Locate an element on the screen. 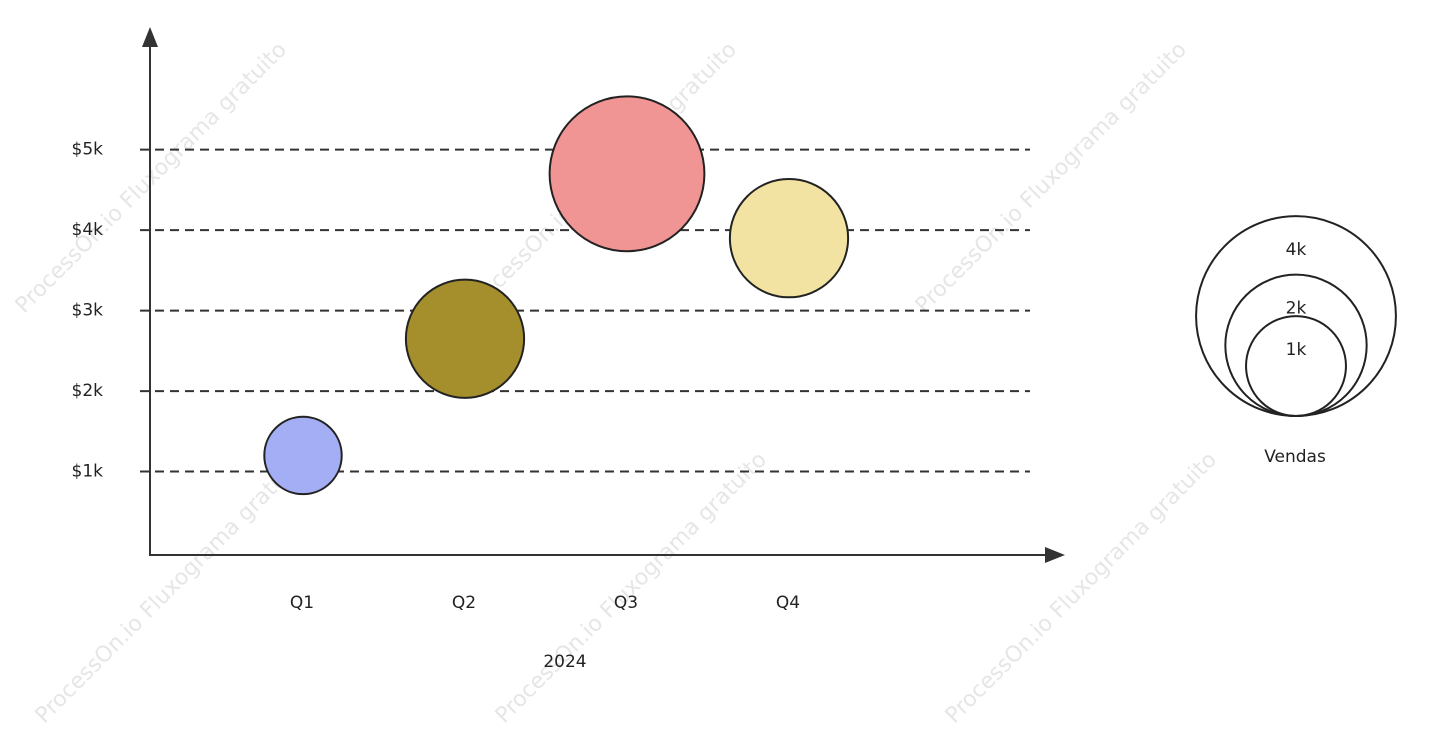 The height and width of the screenshot is (729, 1434). legend-title: Vendas is located at coordinates (1295, 457).